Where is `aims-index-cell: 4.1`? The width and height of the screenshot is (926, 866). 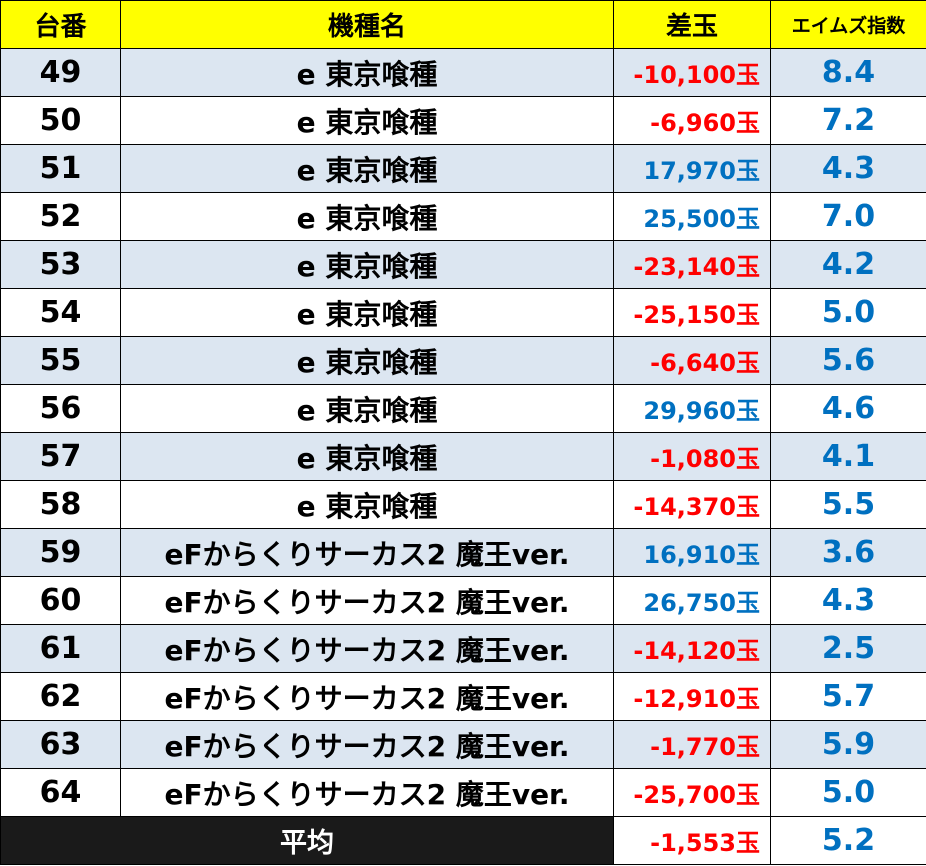 aims-index-cell: 4.1 is located at coordinates (848, 456).